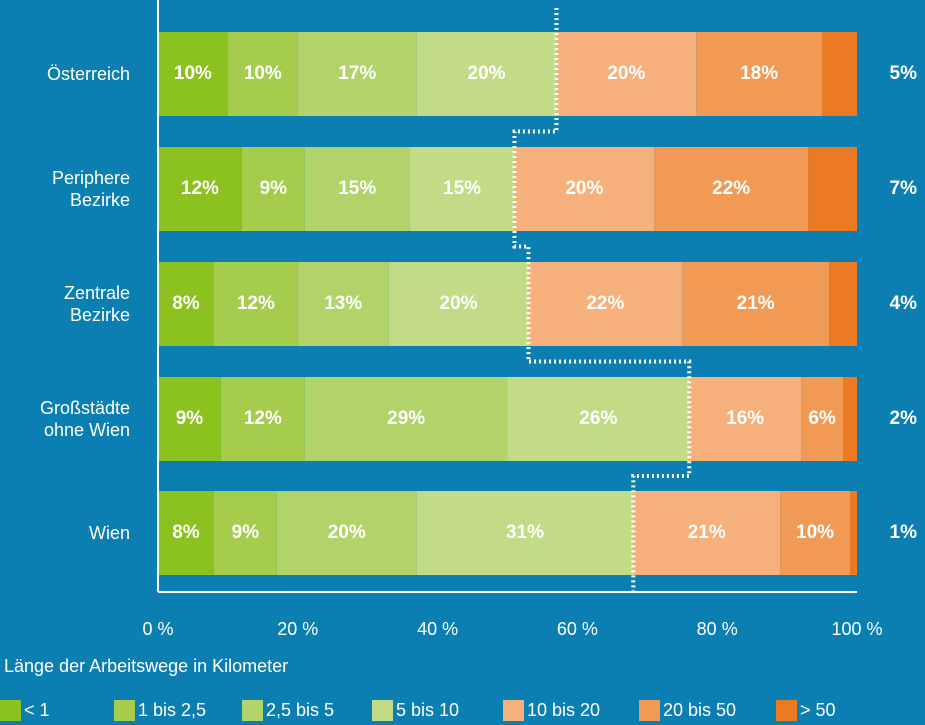  I want to click on category-label: Periphere Bezirke, so click(90, 189).